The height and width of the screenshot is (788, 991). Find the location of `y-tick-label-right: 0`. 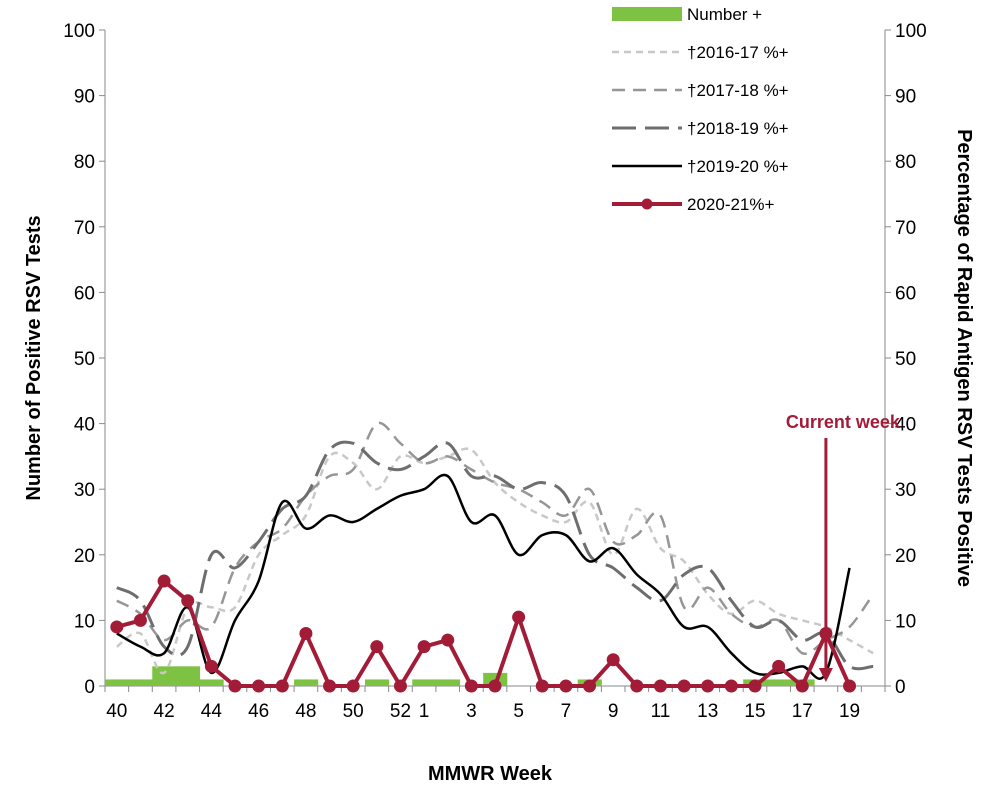

y-tick-label-right: 0 is located at coordinates (900, 687).